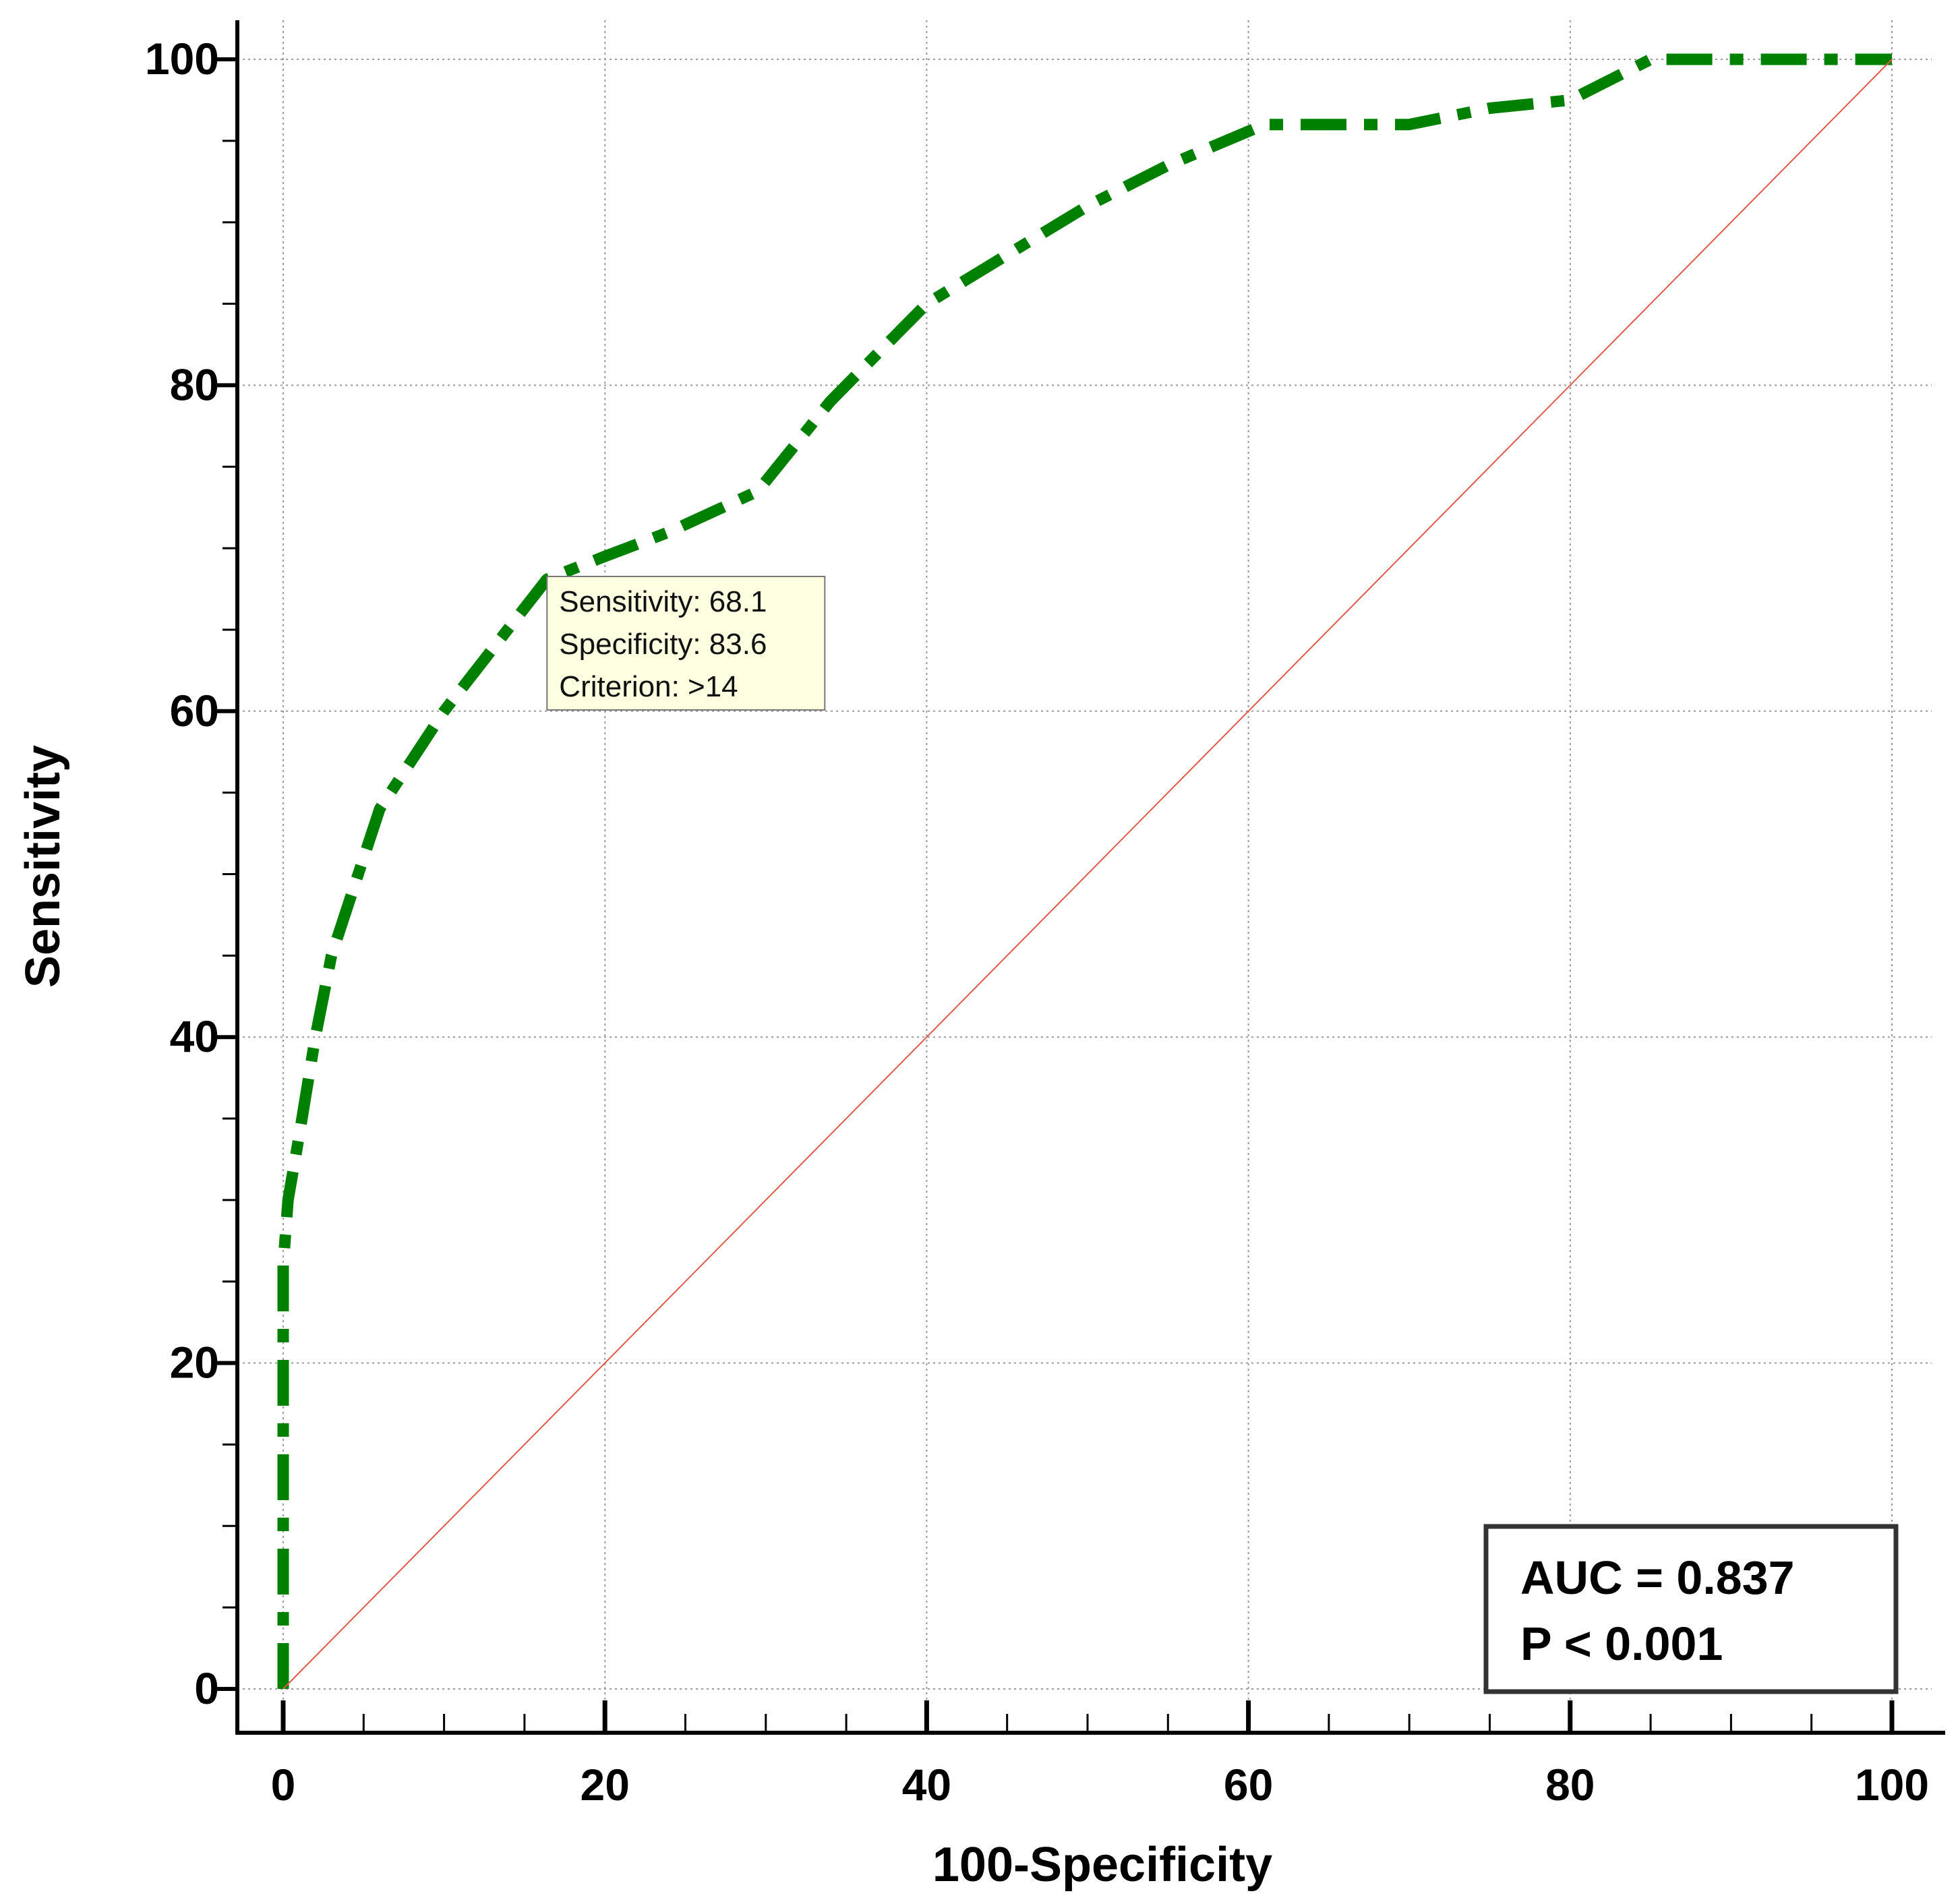  Describe the element at coordinates (206, 1688) in the screenshot. I see `y-tick-label: 0` at that location.